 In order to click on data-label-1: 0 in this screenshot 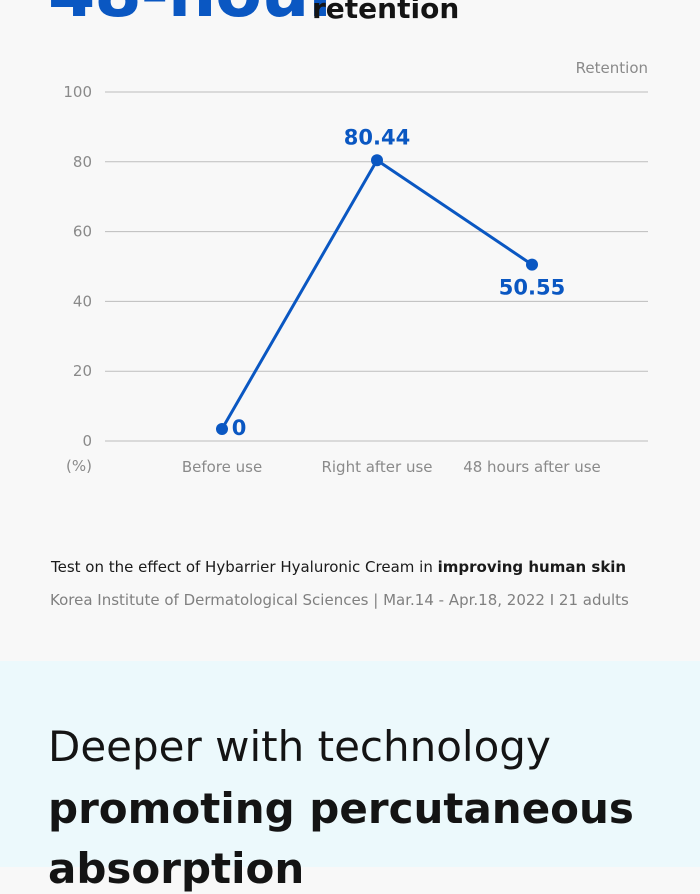, I will do `click(239, 428)`.